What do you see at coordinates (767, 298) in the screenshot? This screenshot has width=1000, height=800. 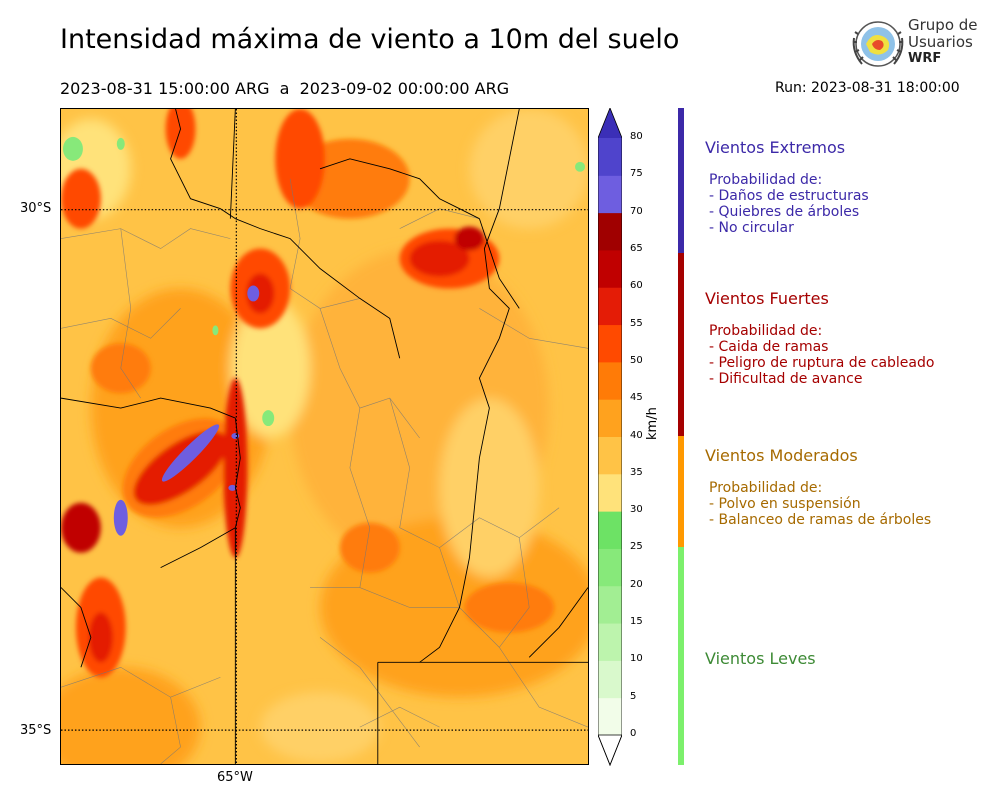 I see `category-title-fuertes: Vientos Fuertes` at bounding box center [767, 298].